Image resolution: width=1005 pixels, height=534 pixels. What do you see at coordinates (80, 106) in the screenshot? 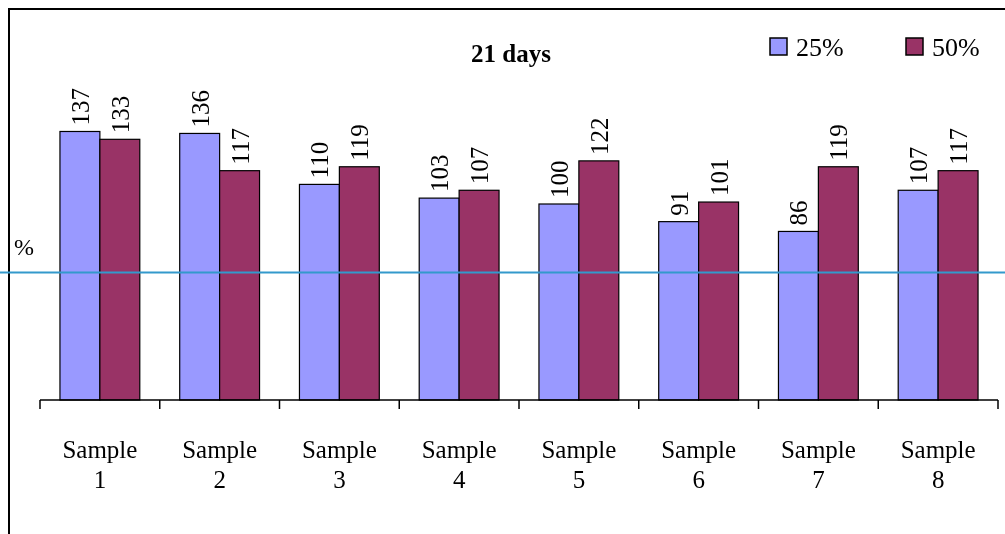
I see `data-label: 137` at bounding box center [80, 106].